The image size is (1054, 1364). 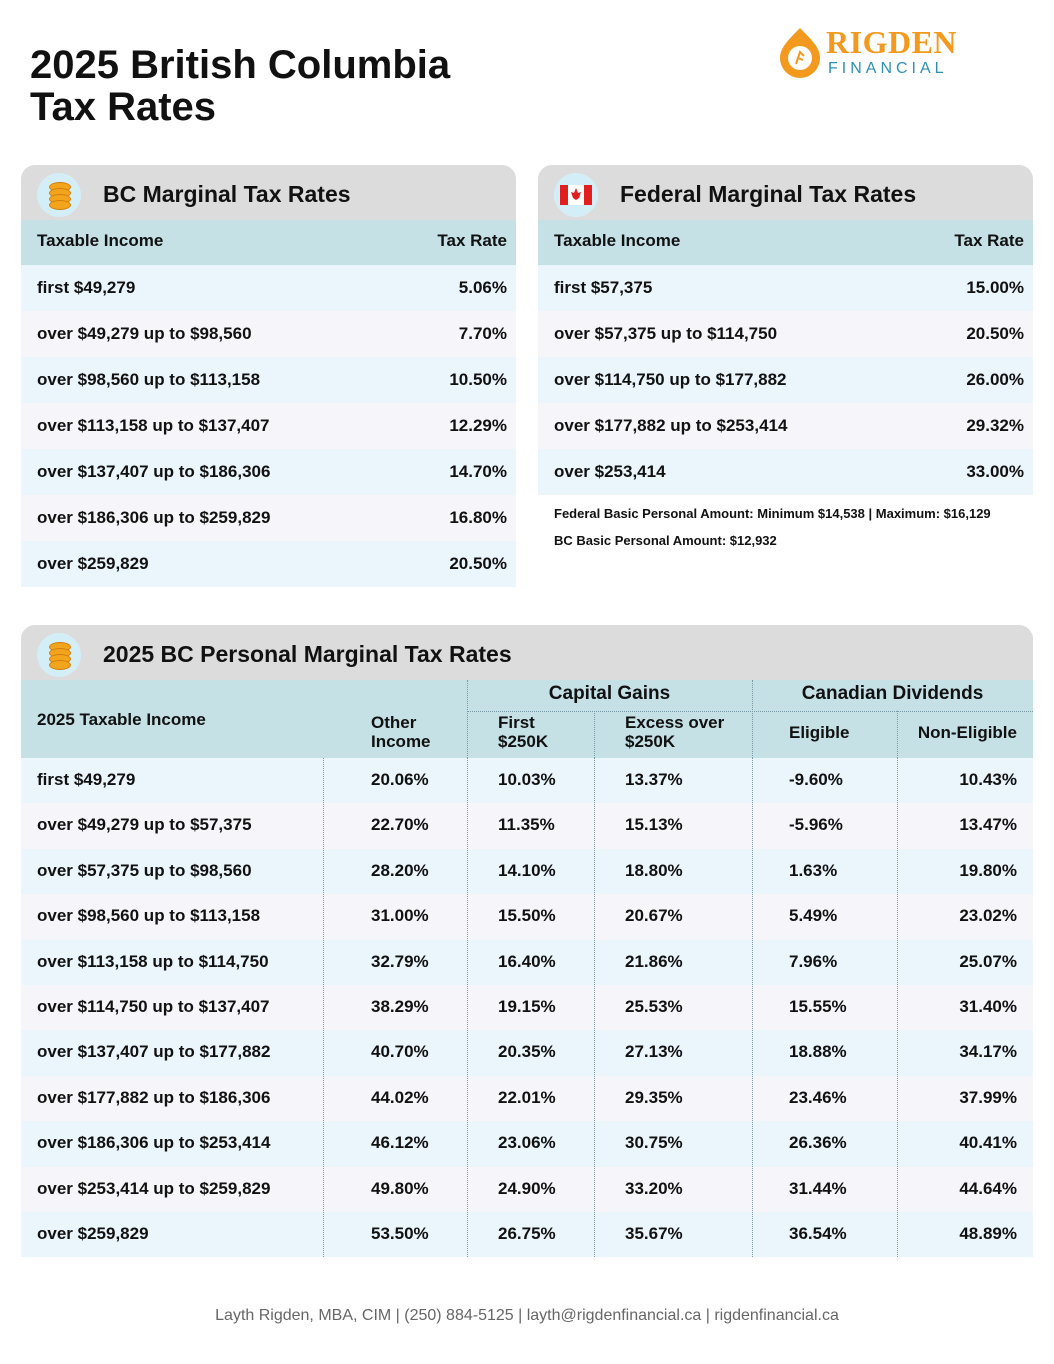 What do you see at coordinates (307, 654) in the screenshot?
I see `panel-title: 2025 BC Personal Marginal Tax Rates` at bounding box center [307, 654].